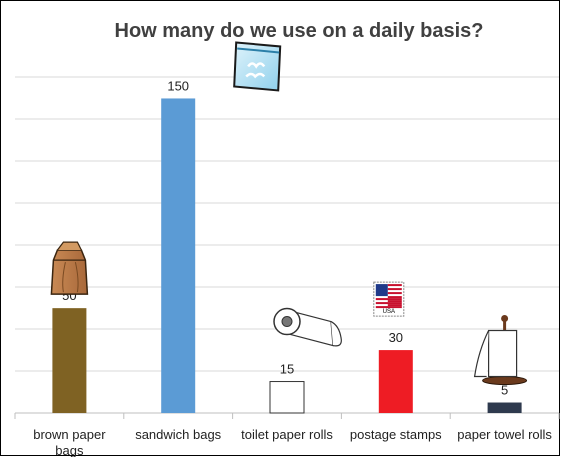 Image resolution: width=562 pixels, height=458 pixels. I want to click on sandwich-bag-icon, so click(257, 66).